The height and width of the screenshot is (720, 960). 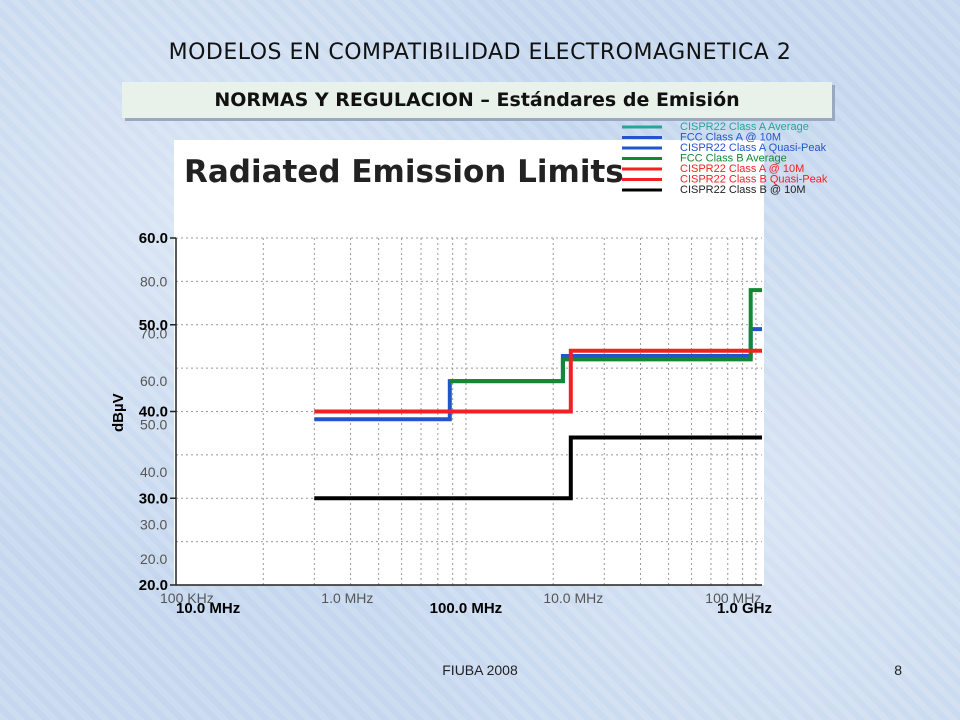 What do you see at coordinates (466, 608) in the screenshot?
I see `x-tick-label: 100.0 MHz` at bounding box center [466, 608].